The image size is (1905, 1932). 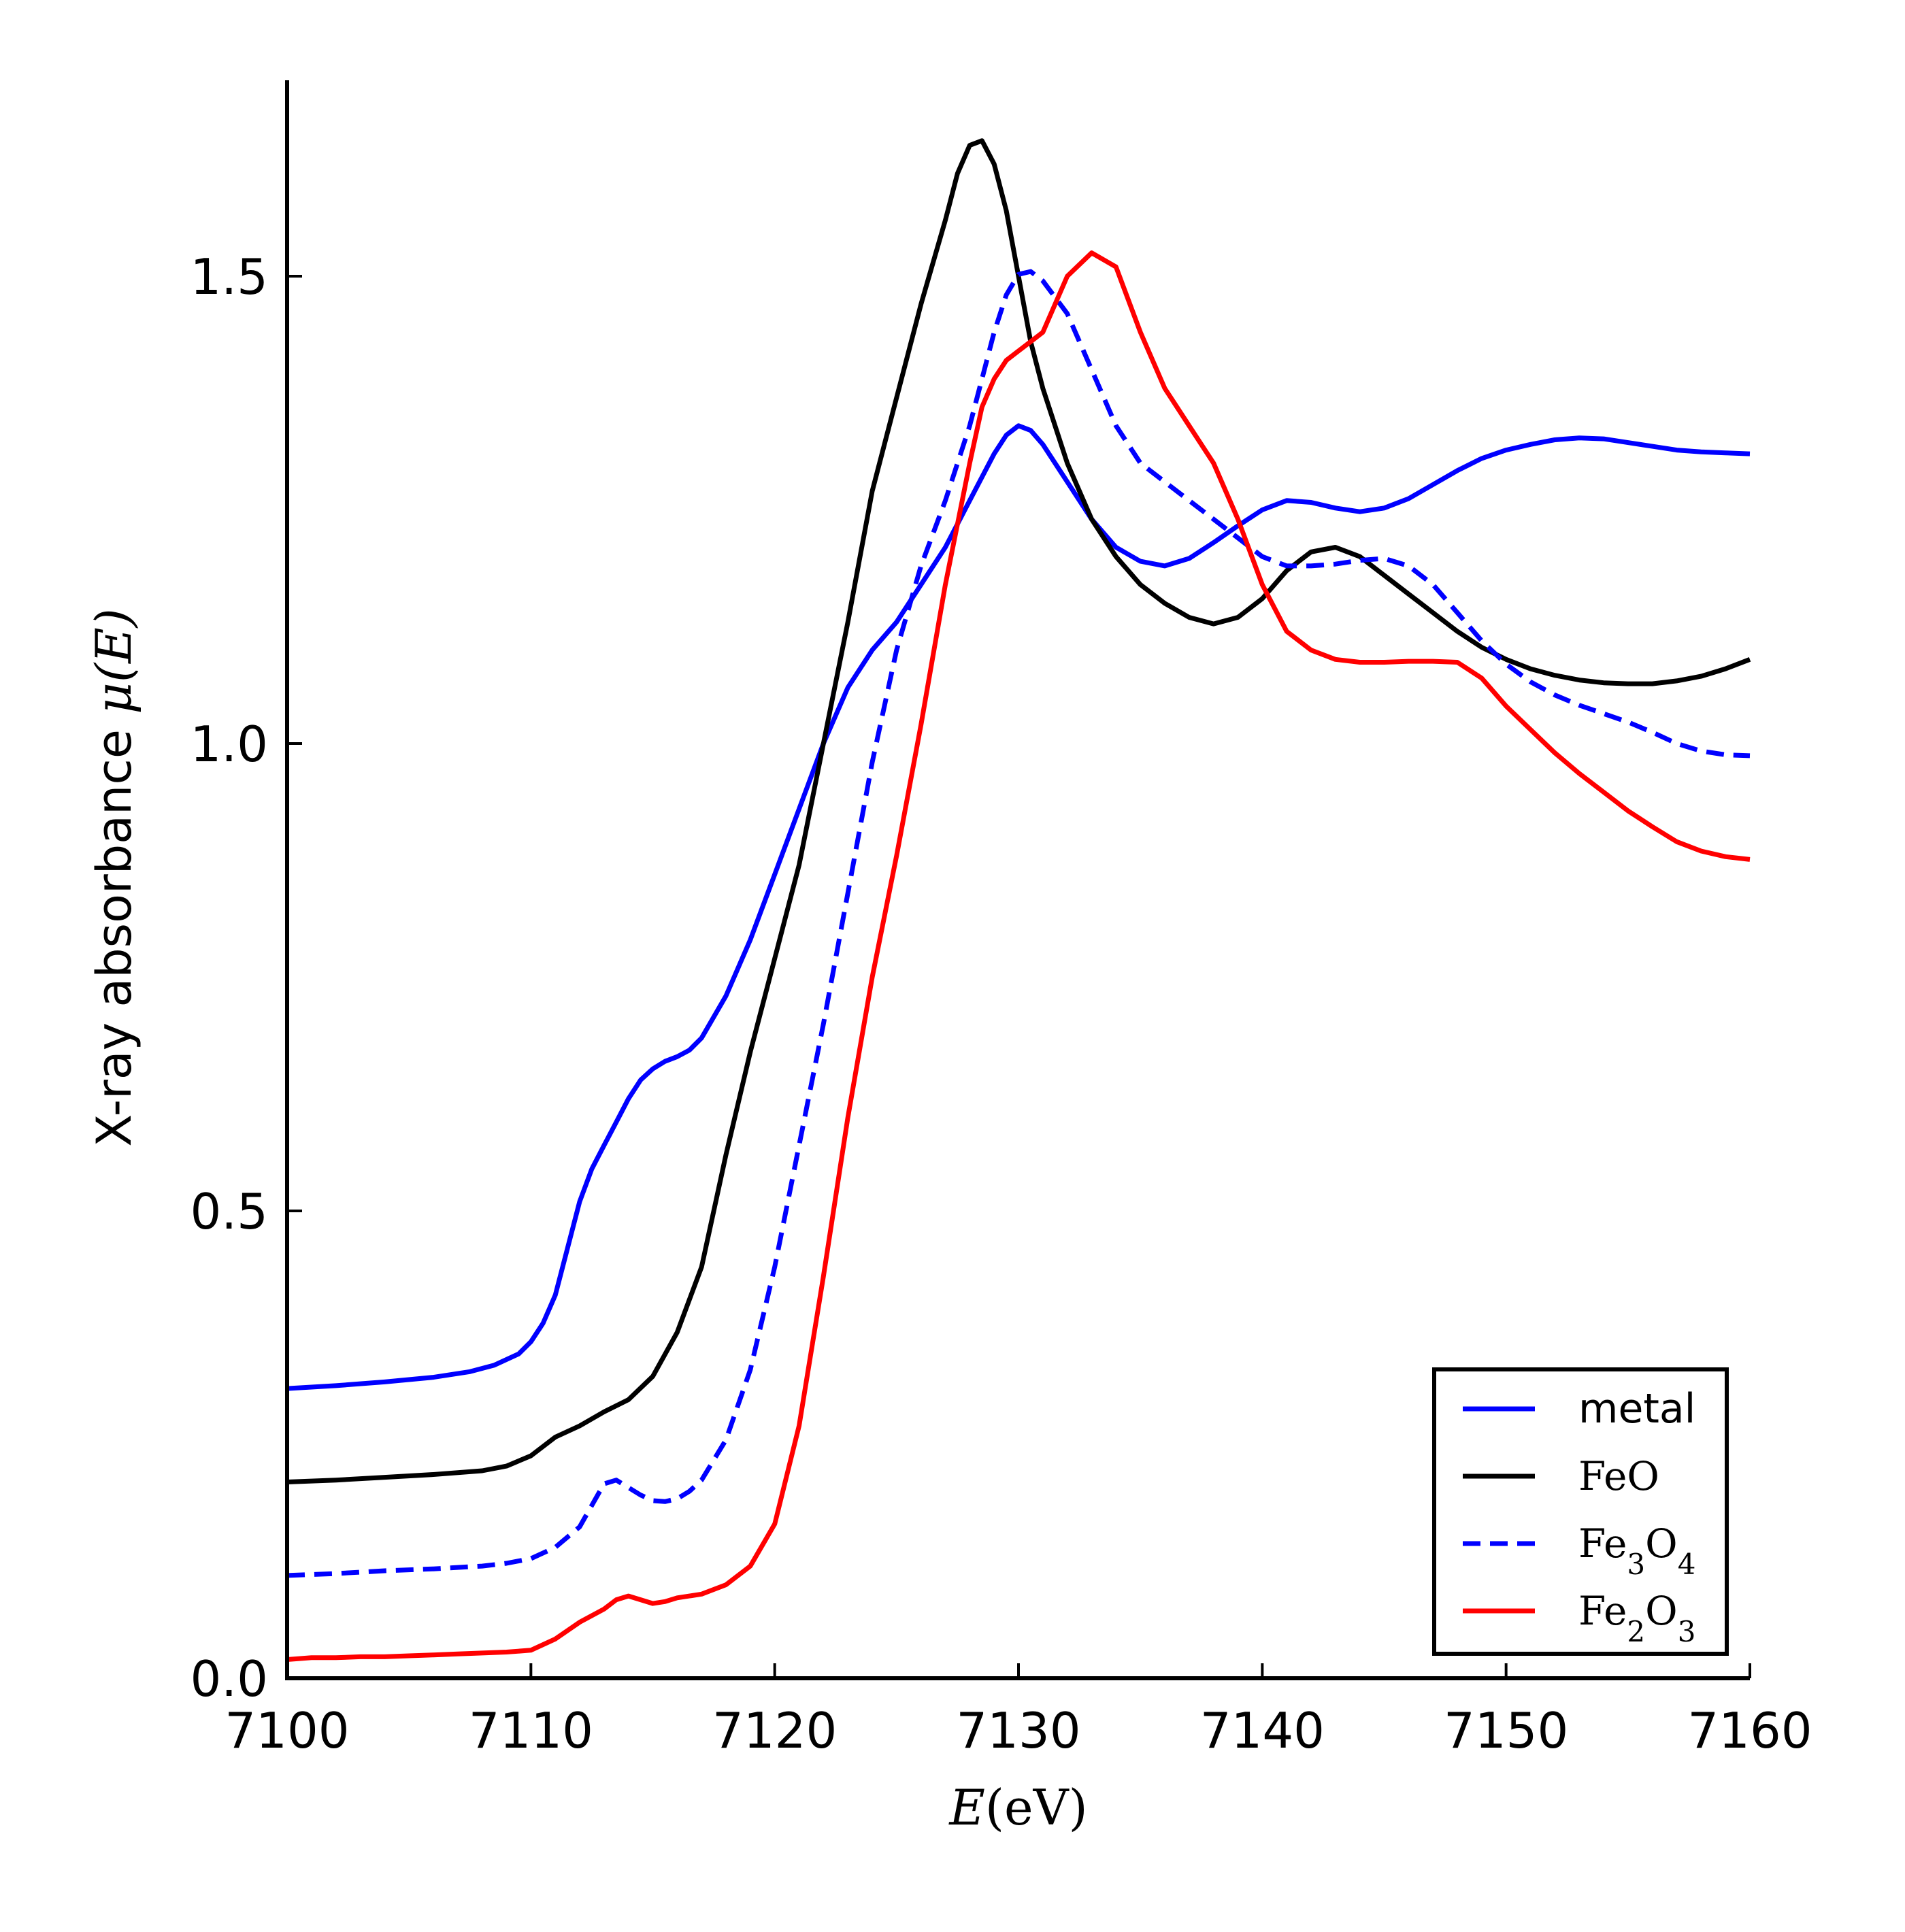 I want to click on x-axis-label: E(eV), so click(x=1017, y=1807).